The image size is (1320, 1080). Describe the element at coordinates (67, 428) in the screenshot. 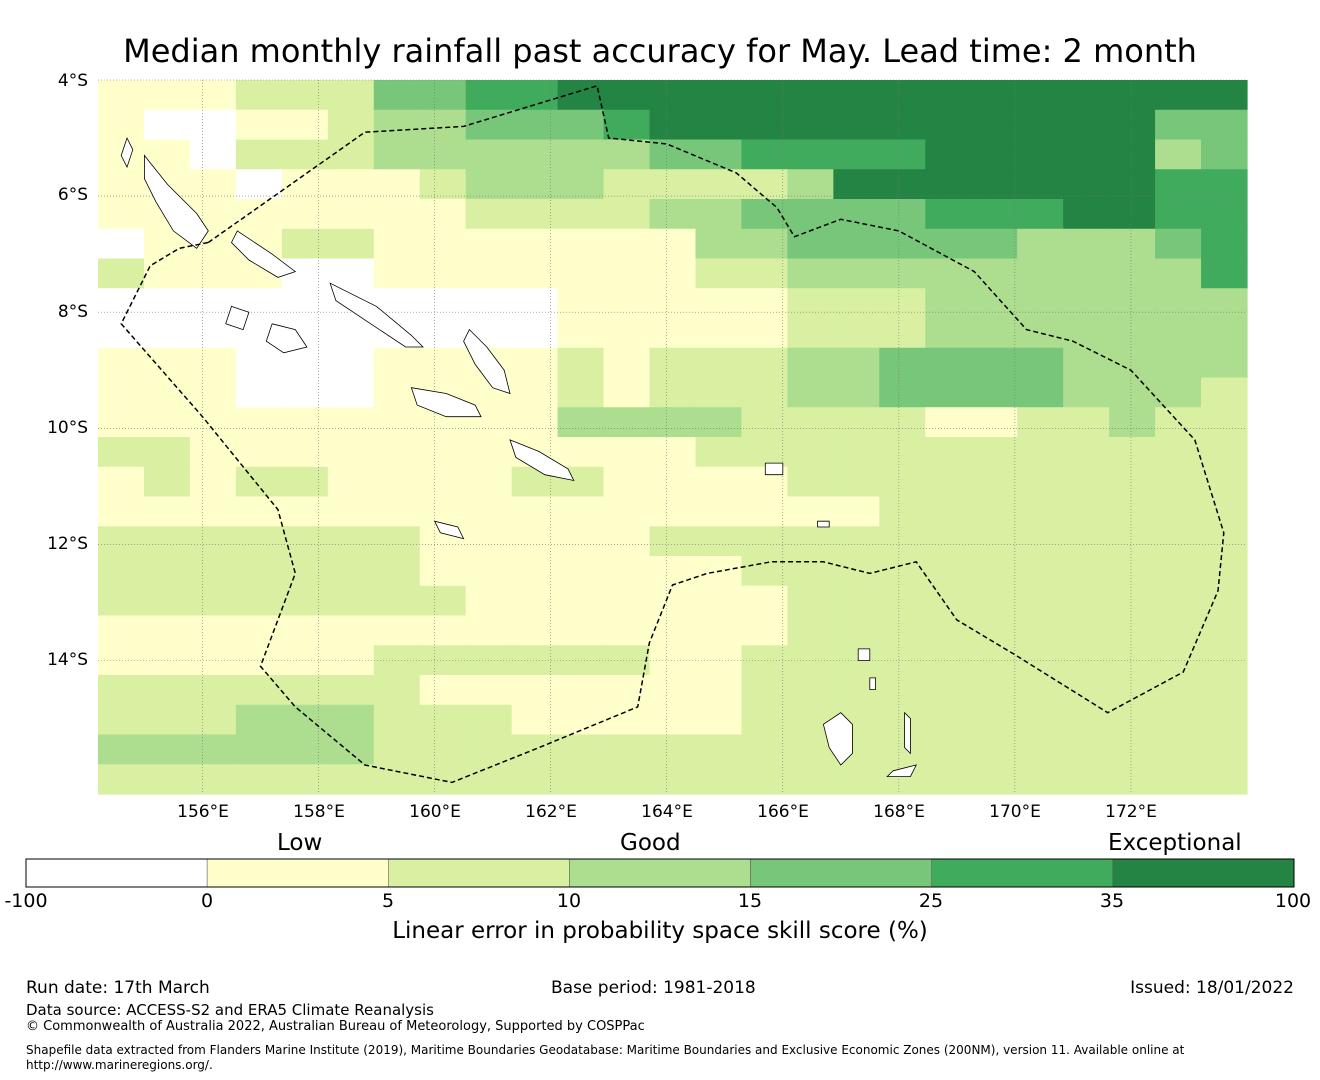

I see `lat-label-10s: 10°S` at that location.